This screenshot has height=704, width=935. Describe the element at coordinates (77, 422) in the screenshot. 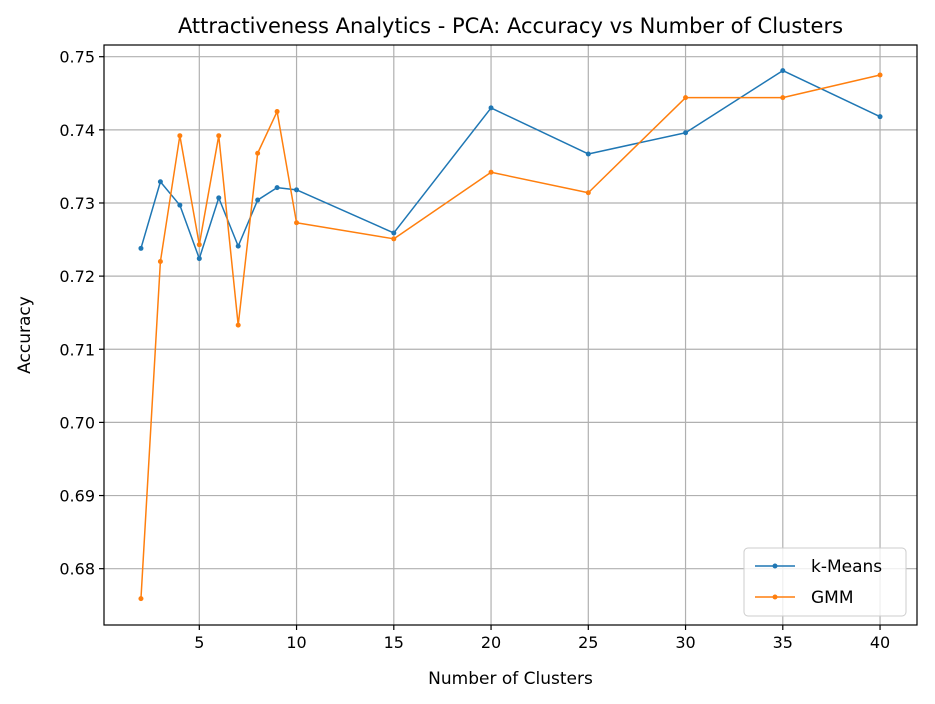

I see `y-tick-label: 0.70` at that location.